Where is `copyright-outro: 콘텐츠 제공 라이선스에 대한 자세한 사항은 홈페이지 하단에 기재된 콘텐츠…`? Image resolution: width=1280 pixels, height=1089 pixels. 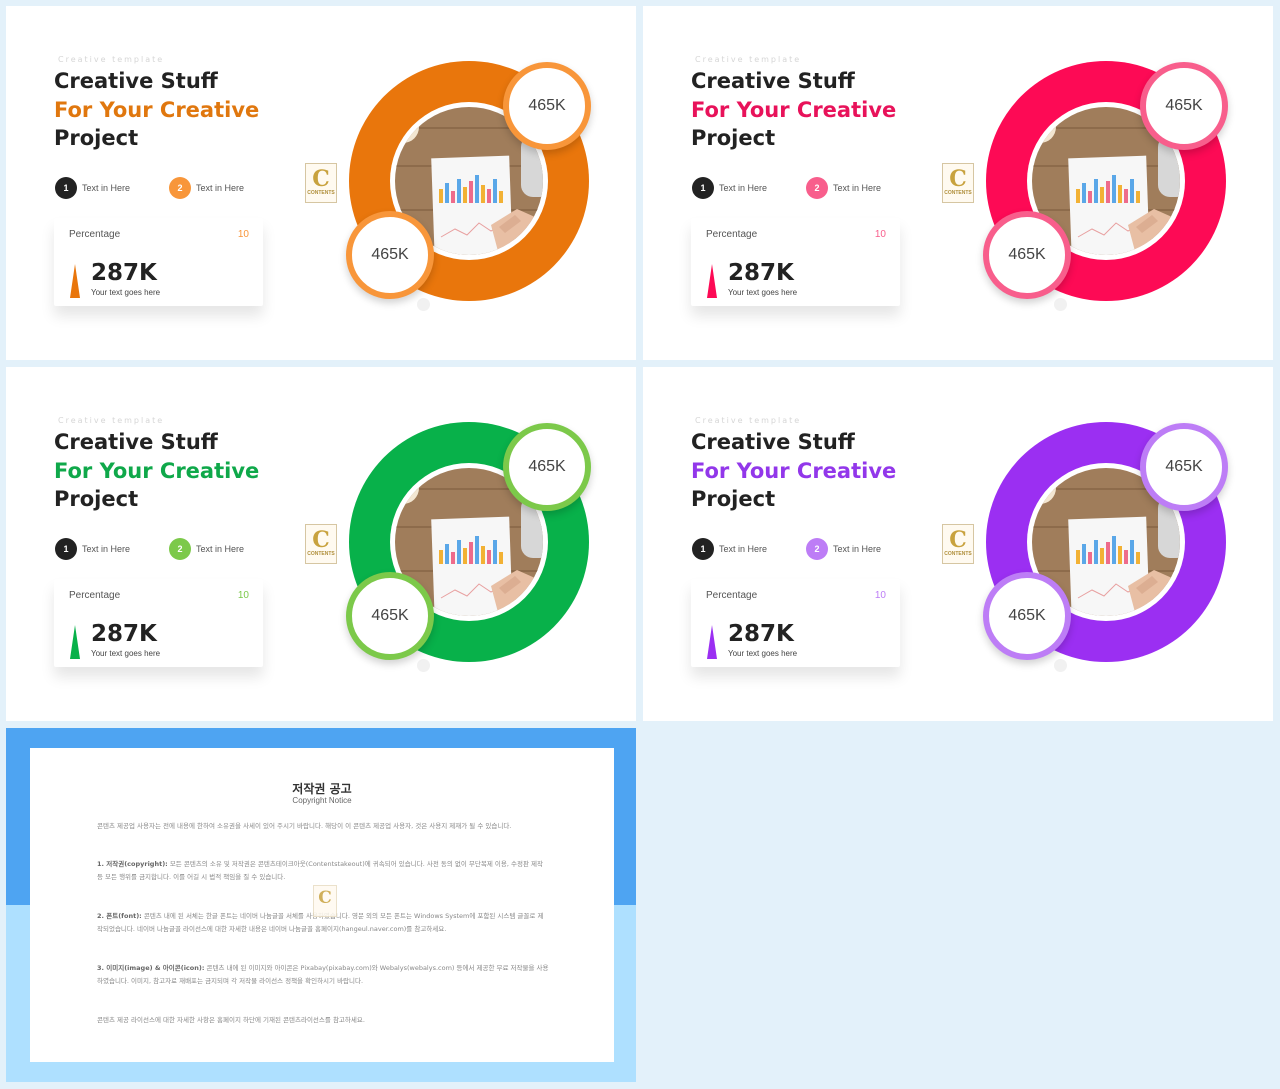 copyright-outro: 콘텐츠 제공 라이선스에 대한 자세한 사항은 홈페이지 하단에 기재된 콘텐츠… is located at coordinates (231, 1020).